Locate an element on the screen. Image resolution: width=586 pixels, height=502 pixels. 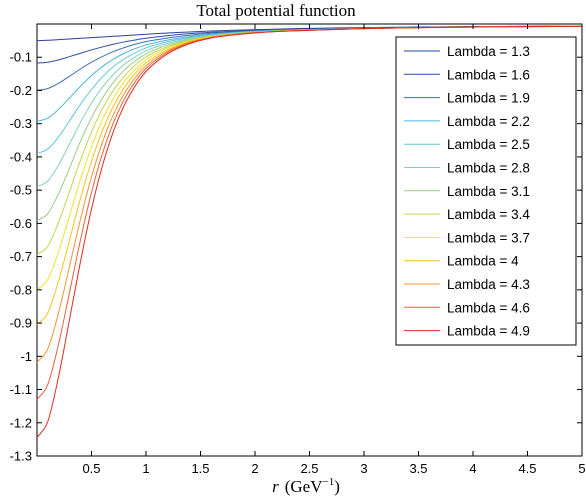
x-tick-label: 3 is located at coordinates (363, 468).